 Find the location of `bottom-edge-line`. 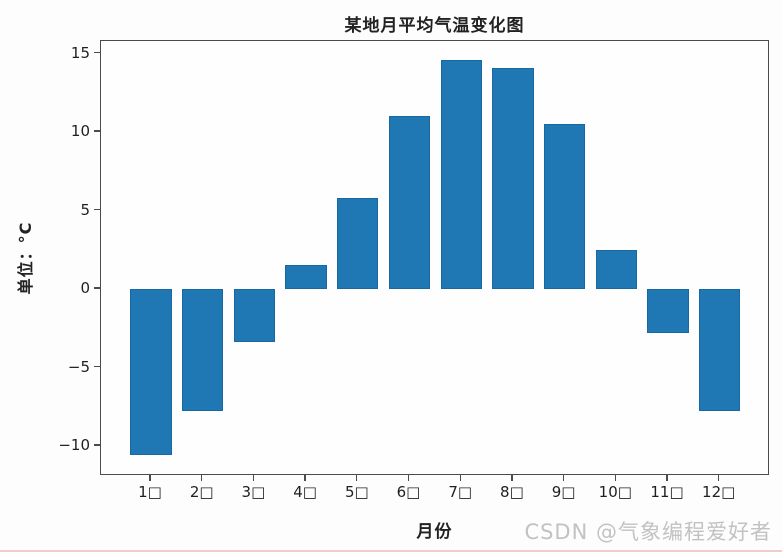

bottom-edge-line is located at coordinates (391, 551).